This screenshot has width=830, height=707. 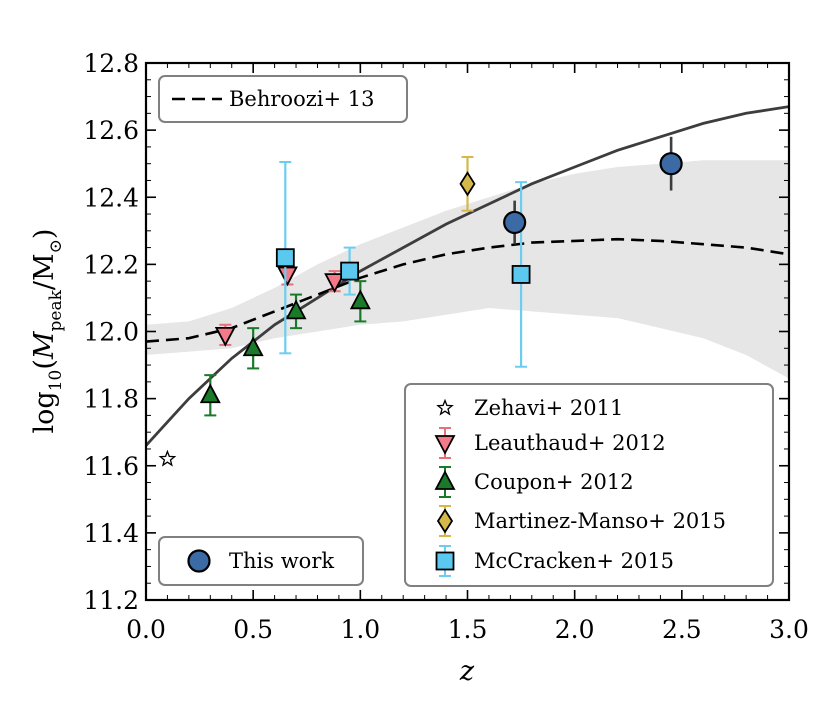 I want to click on x-tick-label-1: 0.5, so click(x=253, y=629).